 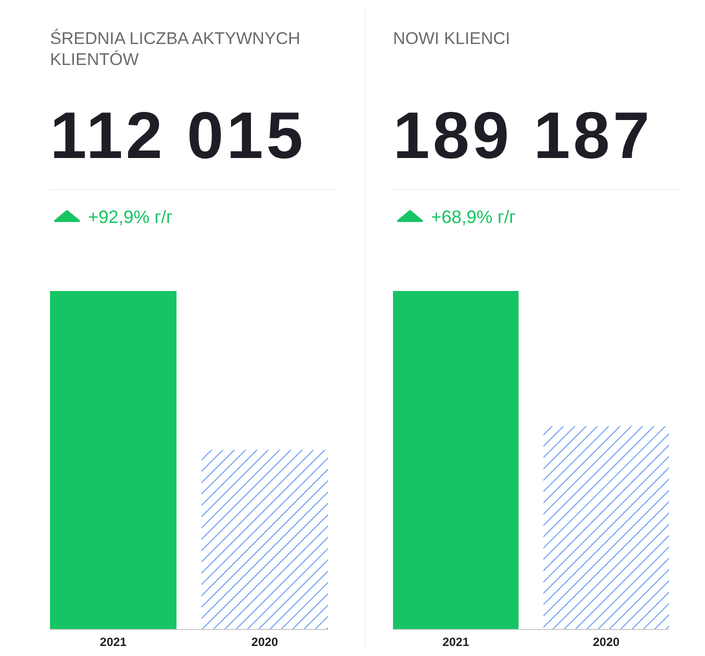 I want to click on chart-subtitle: 189 187, so click(x=523, y=135).